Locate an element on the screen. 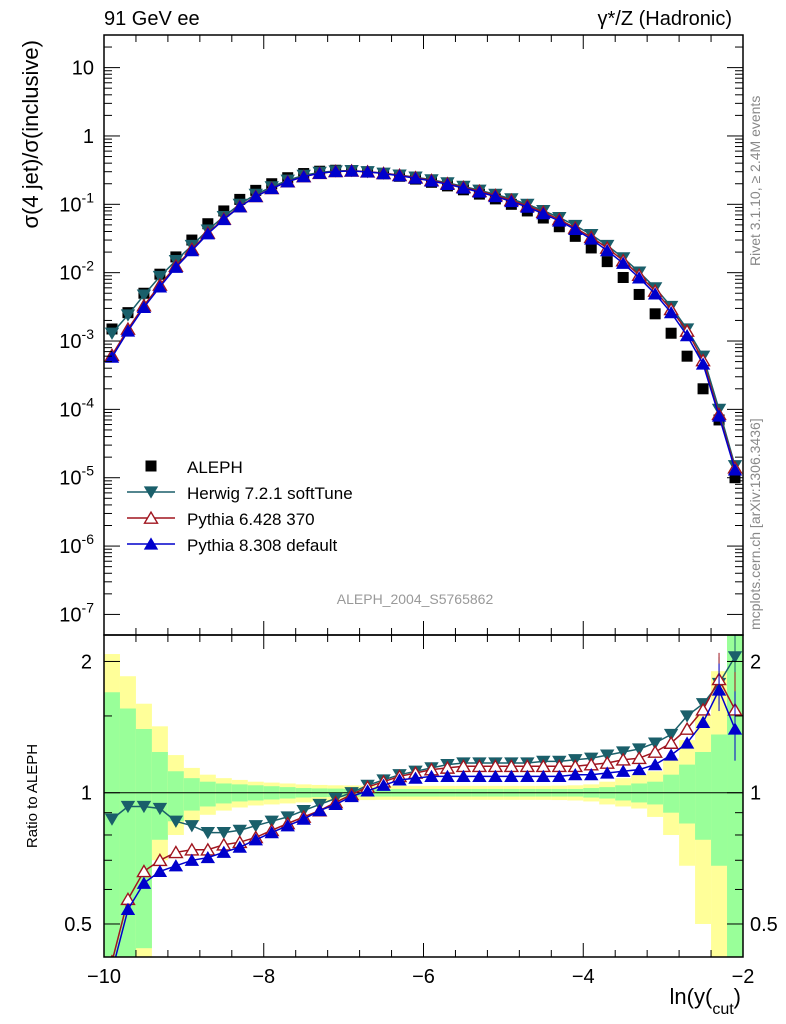 Image resolution: width=786 pixels, height=1024 pixels. x-tick-label: −6 is located at coordinates (423, 977).